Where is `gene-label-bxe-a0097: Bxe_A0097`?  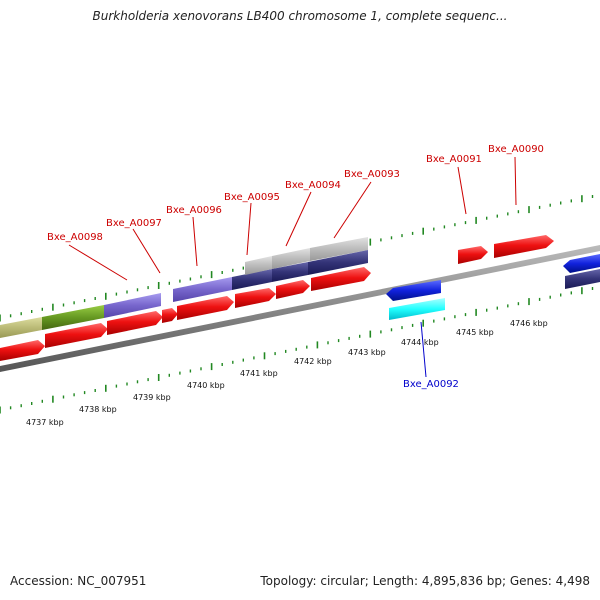
gene-label-bxe-a0097: Bxe_A0097 is located at coordinates (134, 223).